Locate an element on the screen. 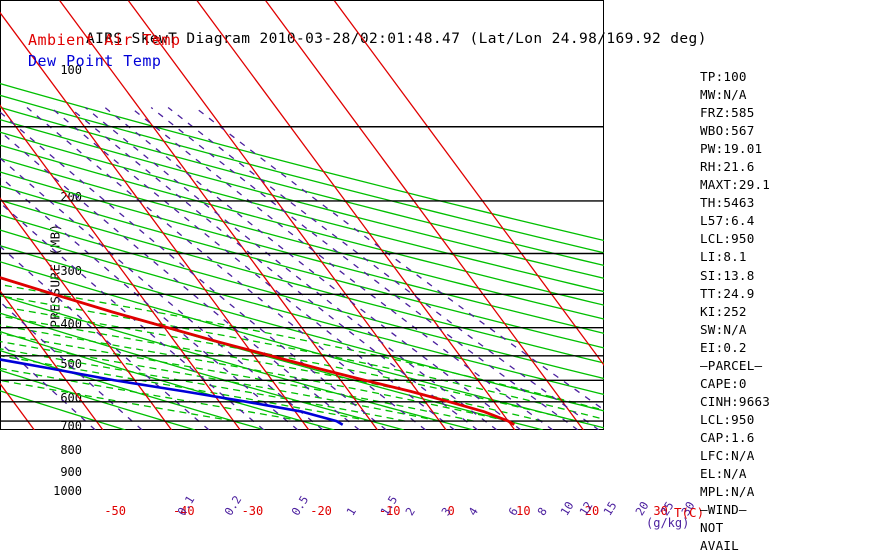  pressure-tick-1000: 1000 is located at coordinates (67, 491).